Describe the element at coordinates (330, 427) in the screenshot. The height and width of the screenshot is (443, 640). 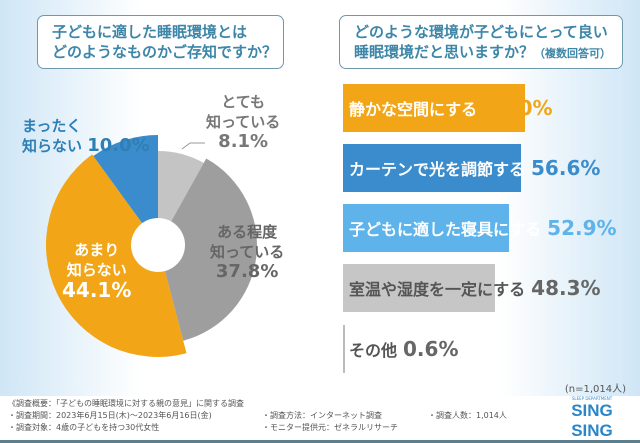
I see `survey-provider: ・モニター提供元：ゼネラルリサーチ` at that location.